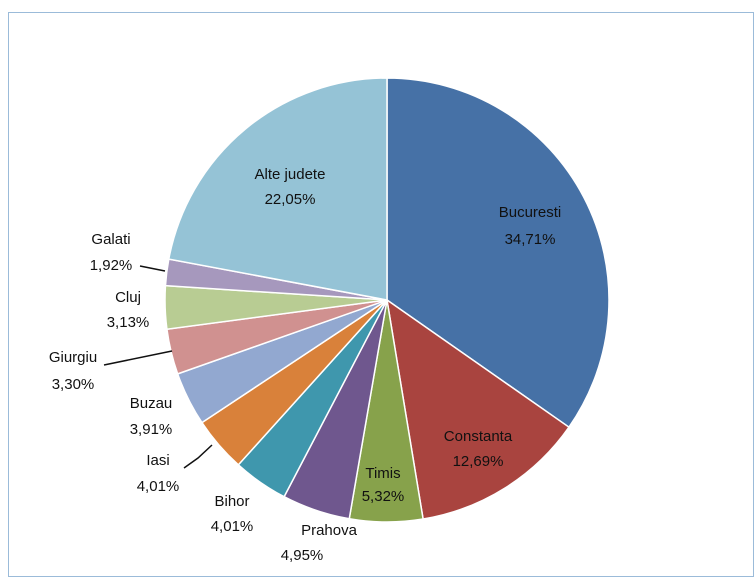  I want to click on category-label: Prahova, so click(329, 530).